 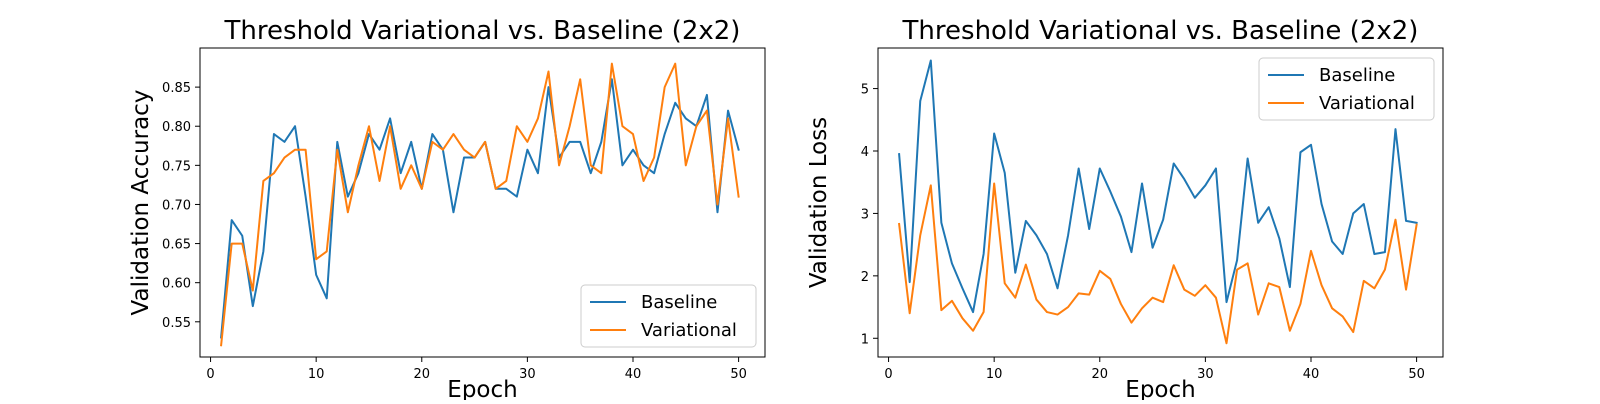 What do you see at coordinates (176, 88) in the screenshot?
I see `y-tick-label: 0.85` at bounding box center [176, 88].